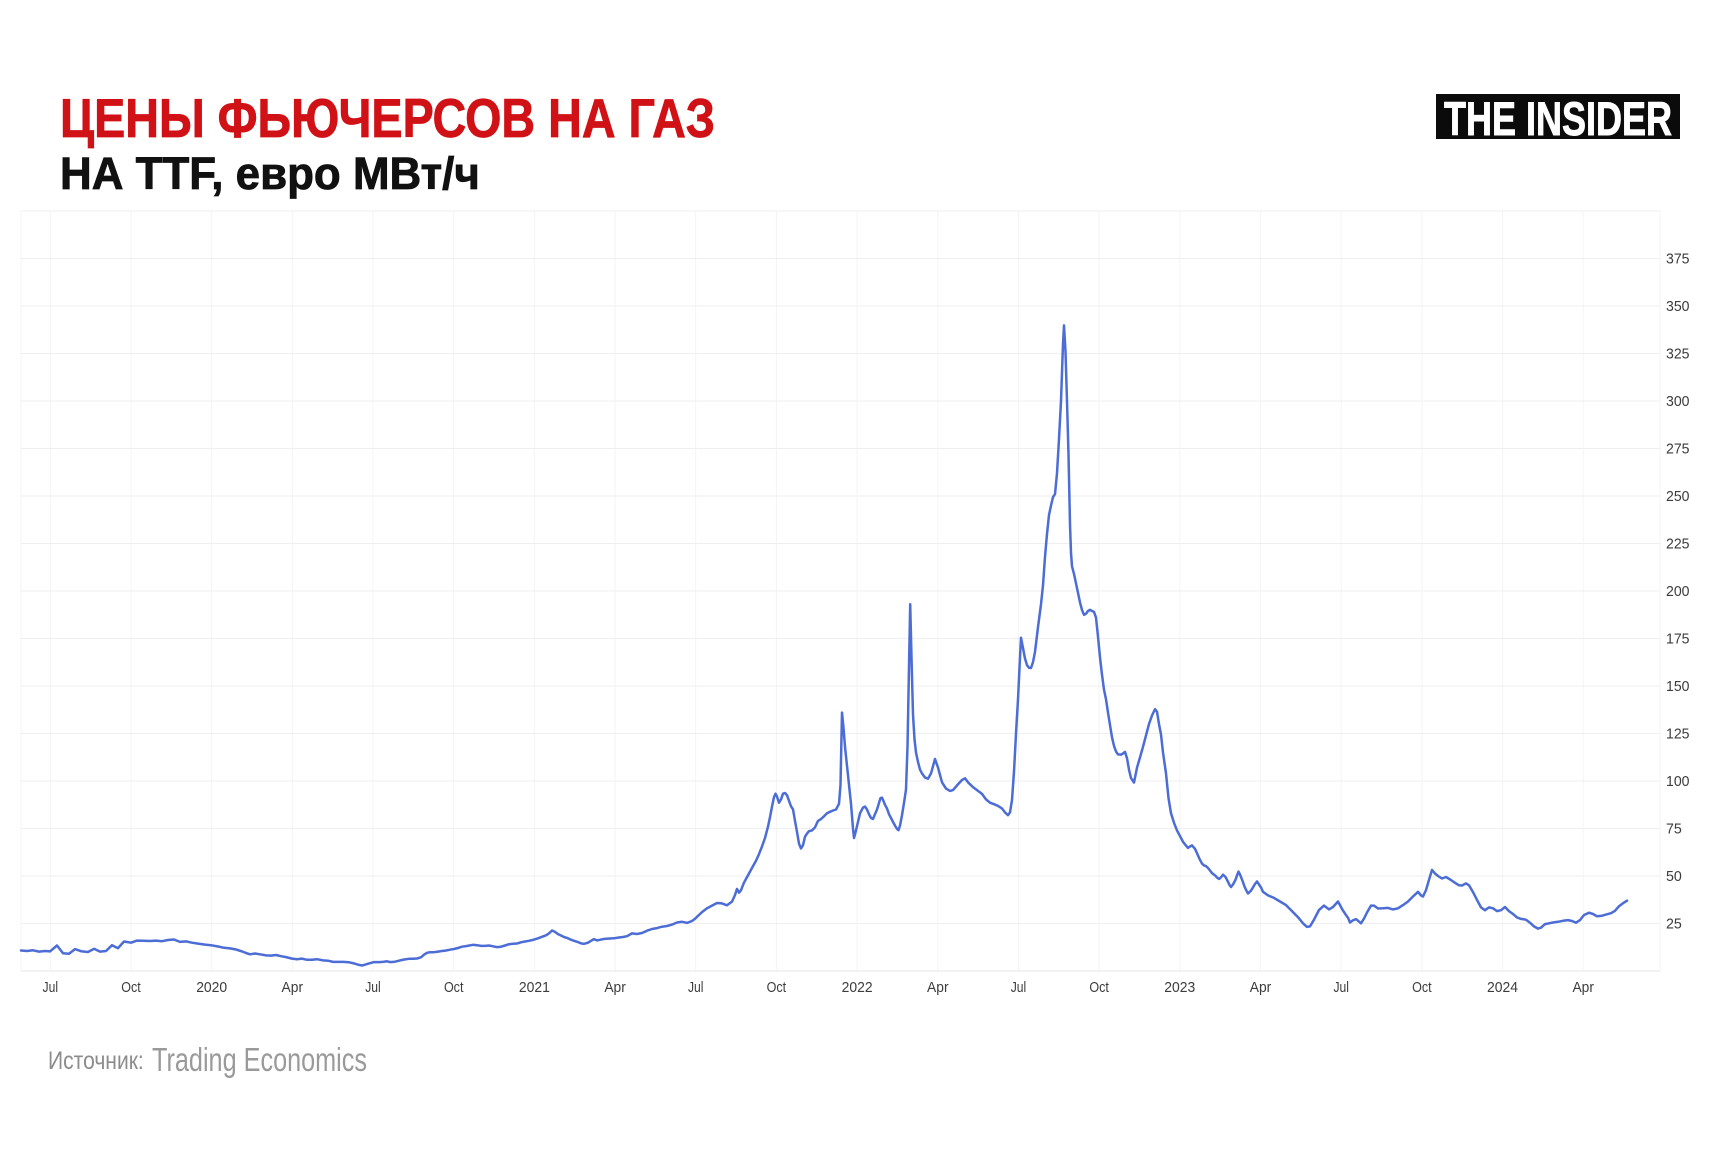  I want to click on svg-text: 200, so click(1678, 591).